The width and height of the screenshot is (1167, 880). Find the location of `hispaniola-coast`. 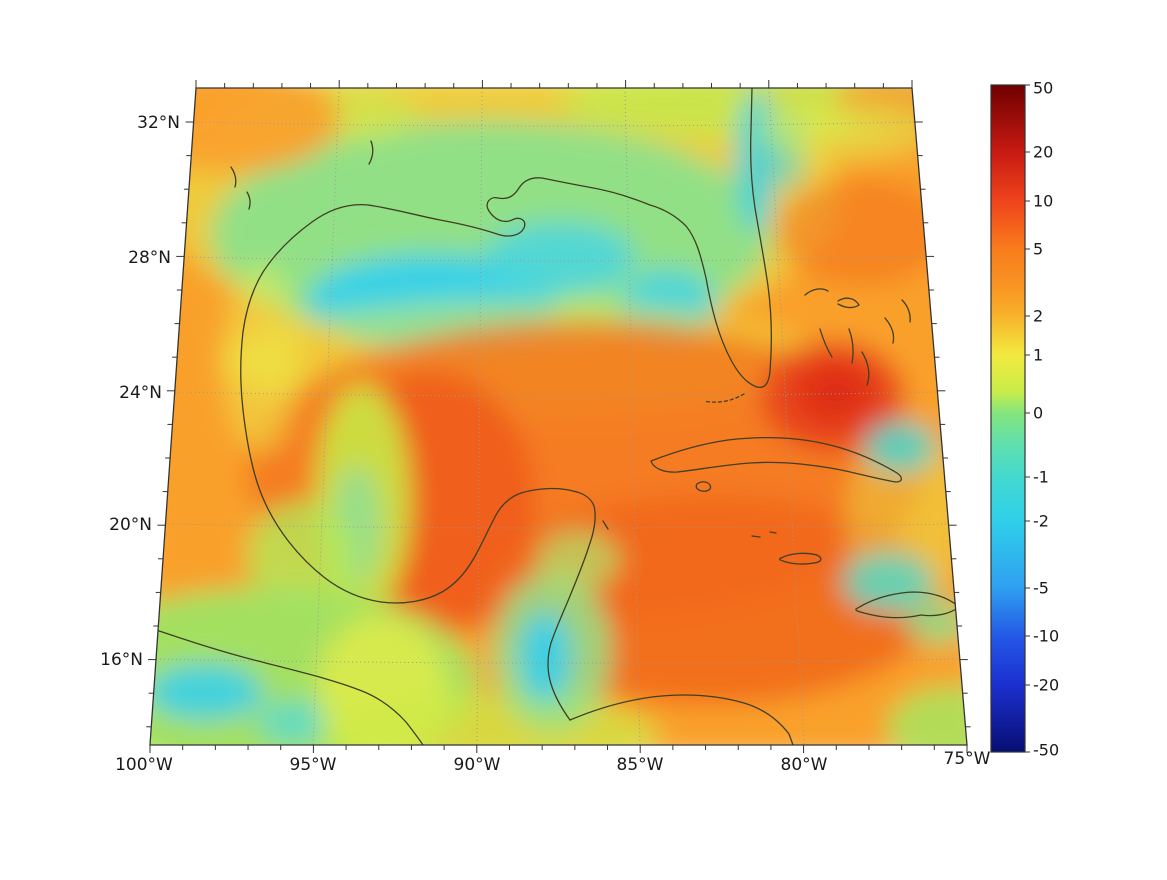

hispaniola-coast is located at coordinates (907, 605).